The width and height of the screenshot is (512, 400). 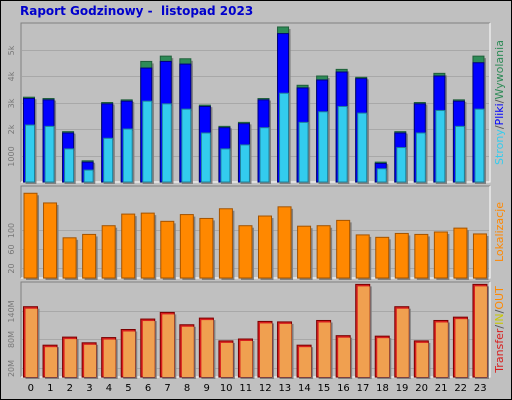 I want to click on panel-1-ytick-label: 3k, so click(x=11, y=103).